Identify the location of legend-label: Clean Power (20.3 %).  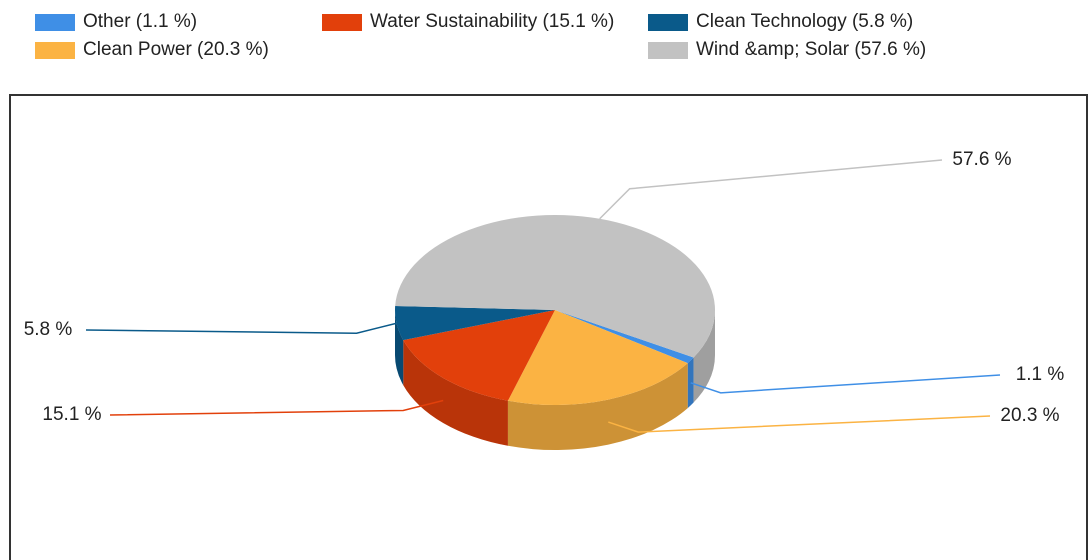
(176, 49).